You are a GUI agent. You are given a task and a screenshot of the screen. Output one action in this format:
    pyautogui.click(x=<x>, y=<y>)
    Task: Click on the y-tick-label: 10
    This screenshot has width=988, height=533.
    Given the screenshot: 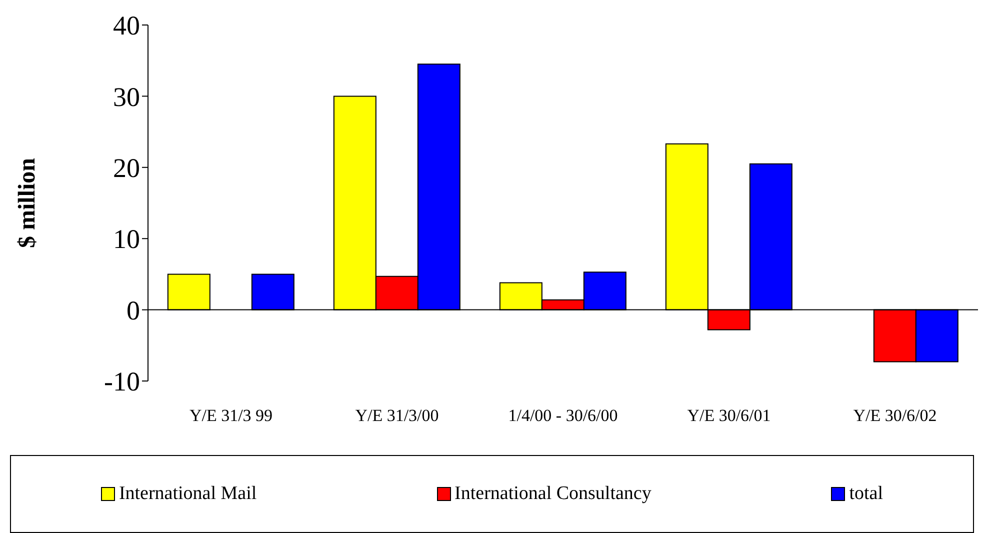 What is the action you would take?
    pyautogui.click(x=126, y=239)
    